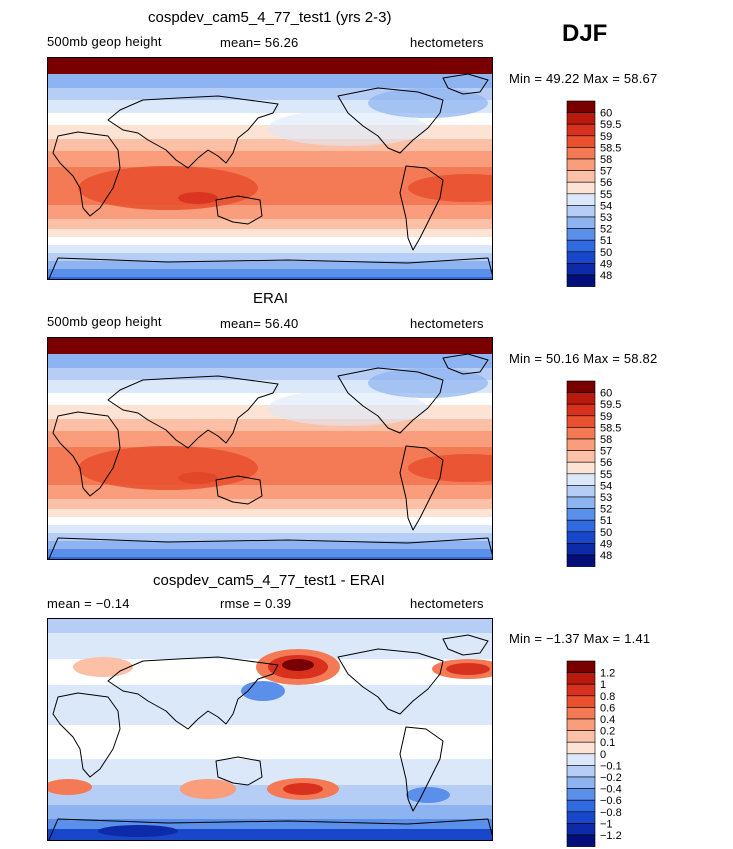 This screenshot has height=849, width=733. Describe the element at coordinates (607, 732) in the screenshot. I see `colorbar-tick-label: 0.2` at that location.